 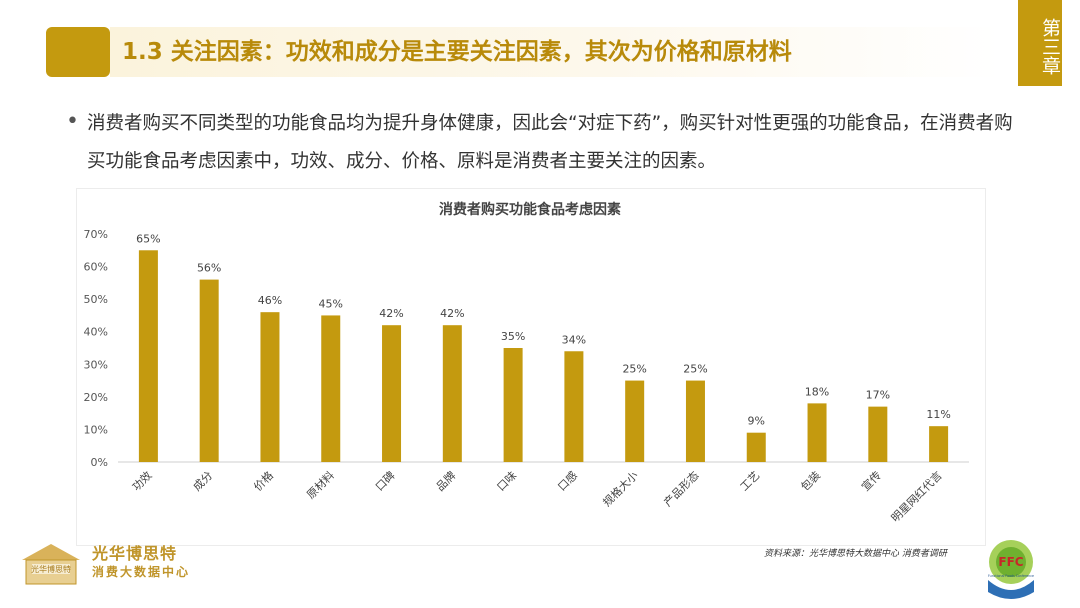 I want to click on data-label: 45%, so click(x=331, y=303).